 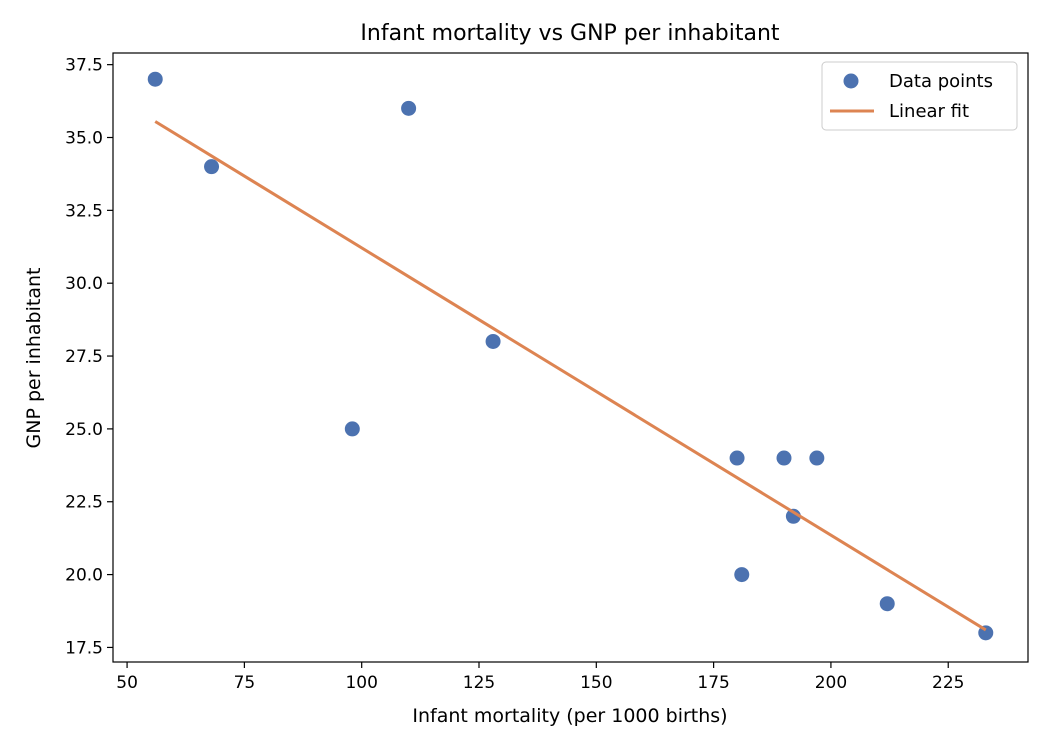 I want to click on y-tick-label: 35.0, so click(x=84, y=139).